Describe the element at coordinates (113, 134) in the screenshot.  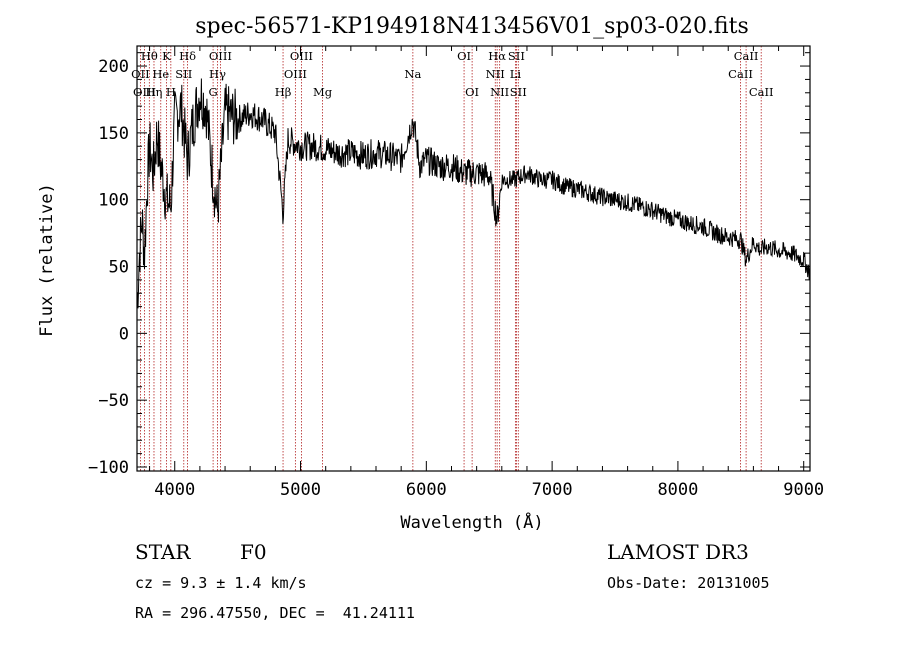
I see `y-tick-label: 150` at that location.